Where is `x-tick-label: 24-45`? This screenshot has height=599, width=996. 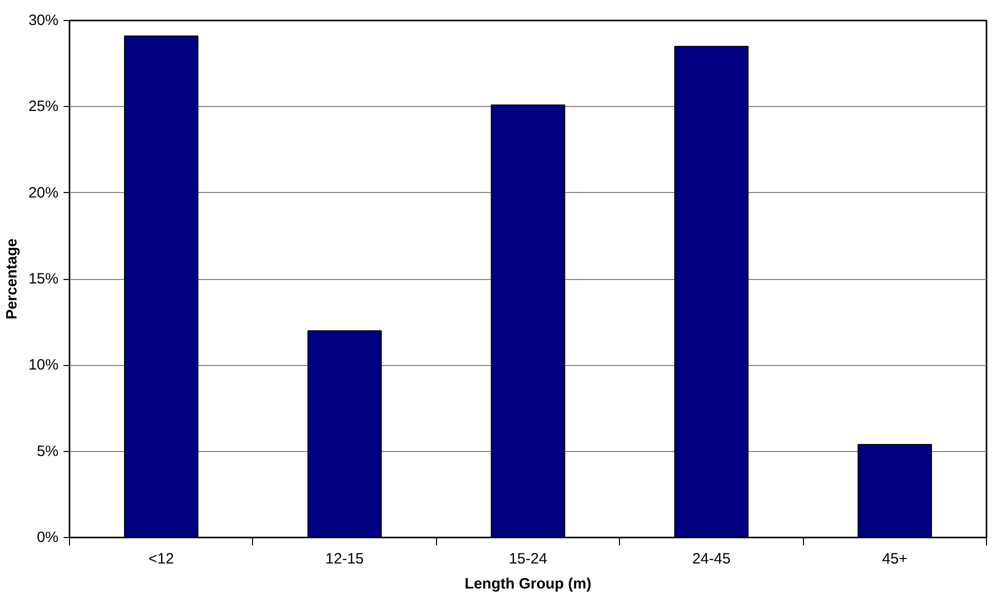 x-tick-label: 24-45 is located at coordinates (711, 559).